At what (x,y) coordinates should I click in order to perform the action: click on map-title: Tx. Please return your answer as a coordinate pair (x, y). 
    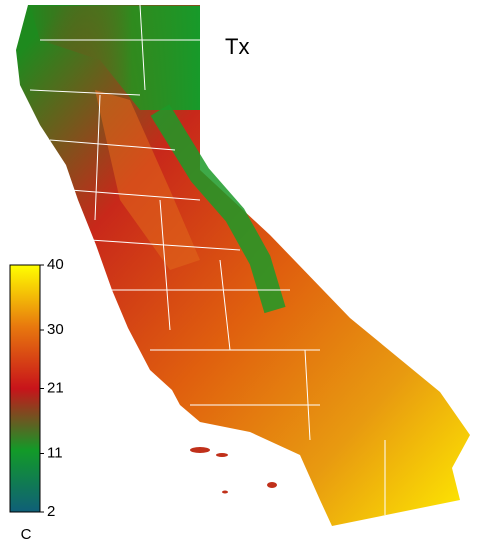
    Looking at the image, I should click on (237, 46).